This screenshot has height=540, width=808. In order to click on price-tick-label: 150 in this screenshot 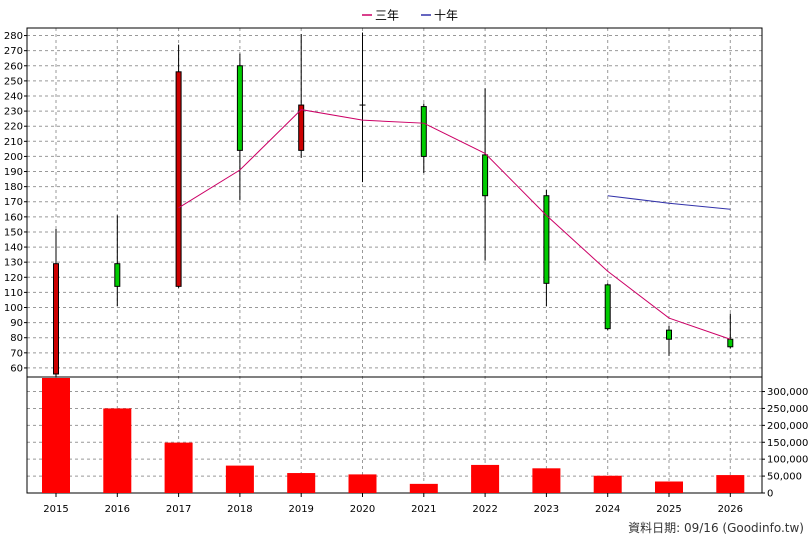, I will do `click(13, 232)`.